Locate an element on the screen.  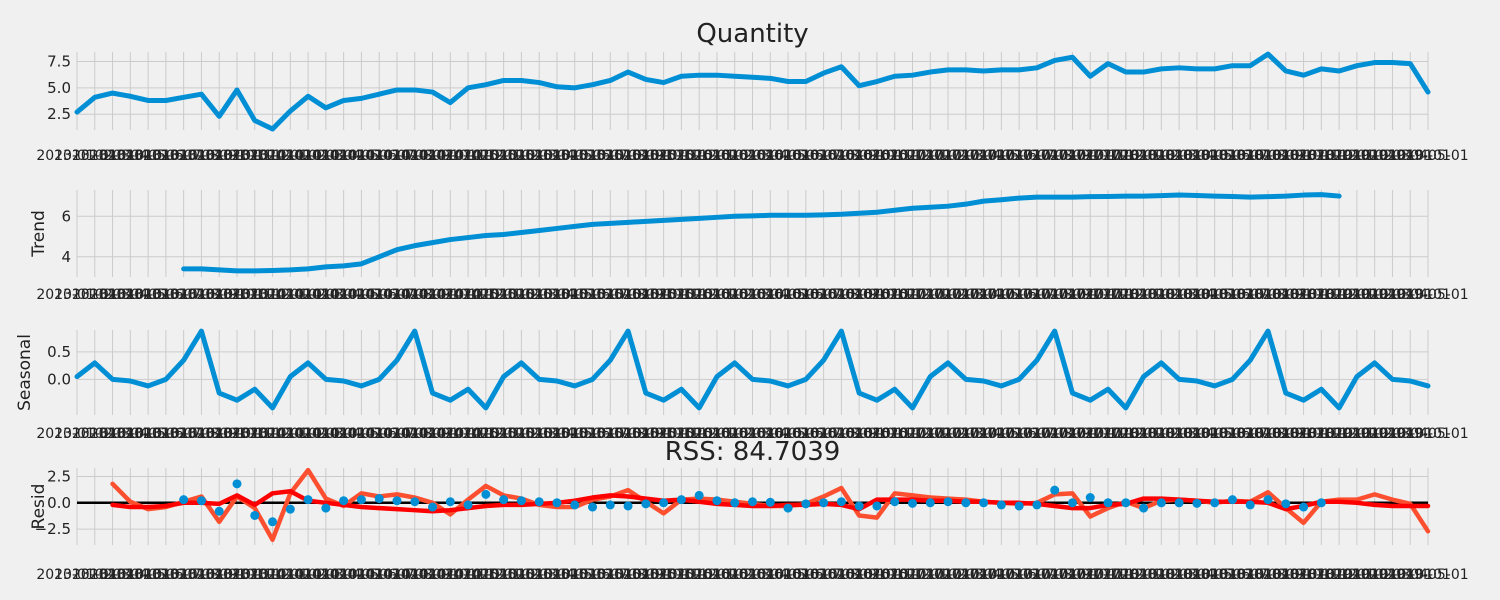
x-tick-label: 2013-11-01 is located at coordinates (254, 295).